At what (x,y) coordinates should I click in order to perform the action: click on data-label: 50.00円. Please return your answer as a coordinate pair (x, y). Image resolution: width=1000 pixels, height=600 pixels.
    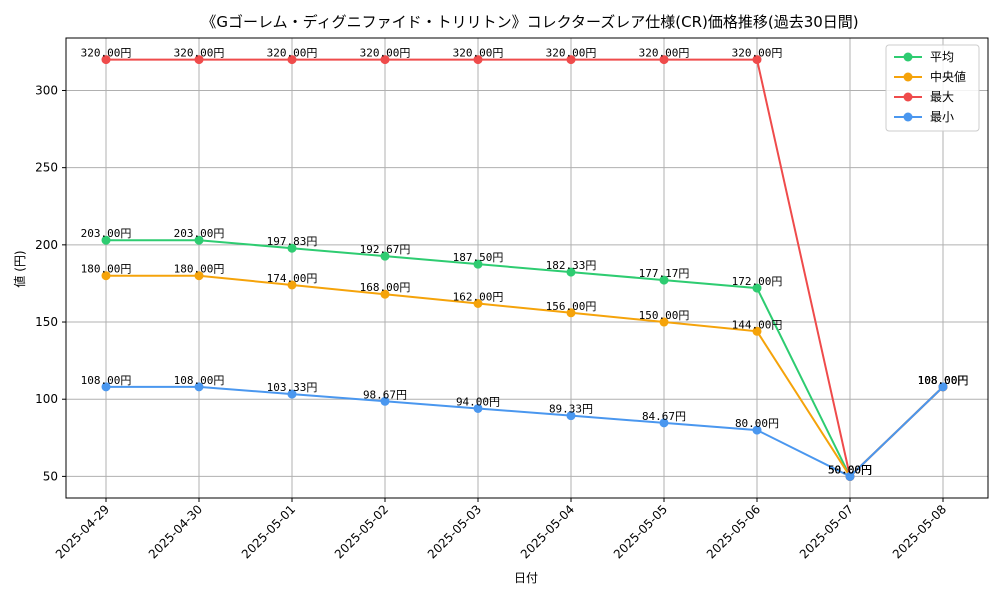
    Looking at the image, I should click on (850, 469).